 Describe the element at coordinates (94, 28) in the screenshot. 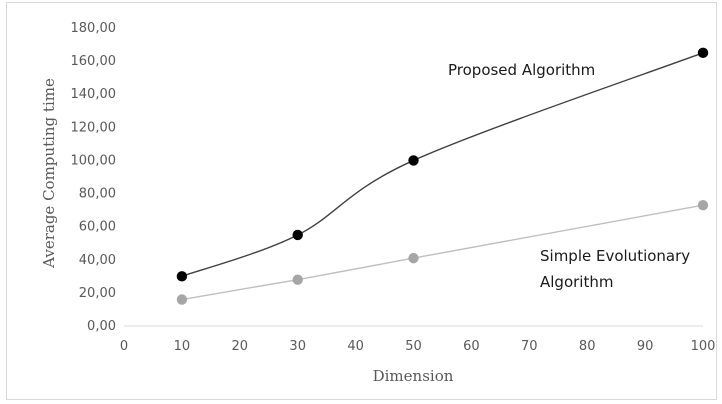

I see `y-tick-label: 180,00` at that location.